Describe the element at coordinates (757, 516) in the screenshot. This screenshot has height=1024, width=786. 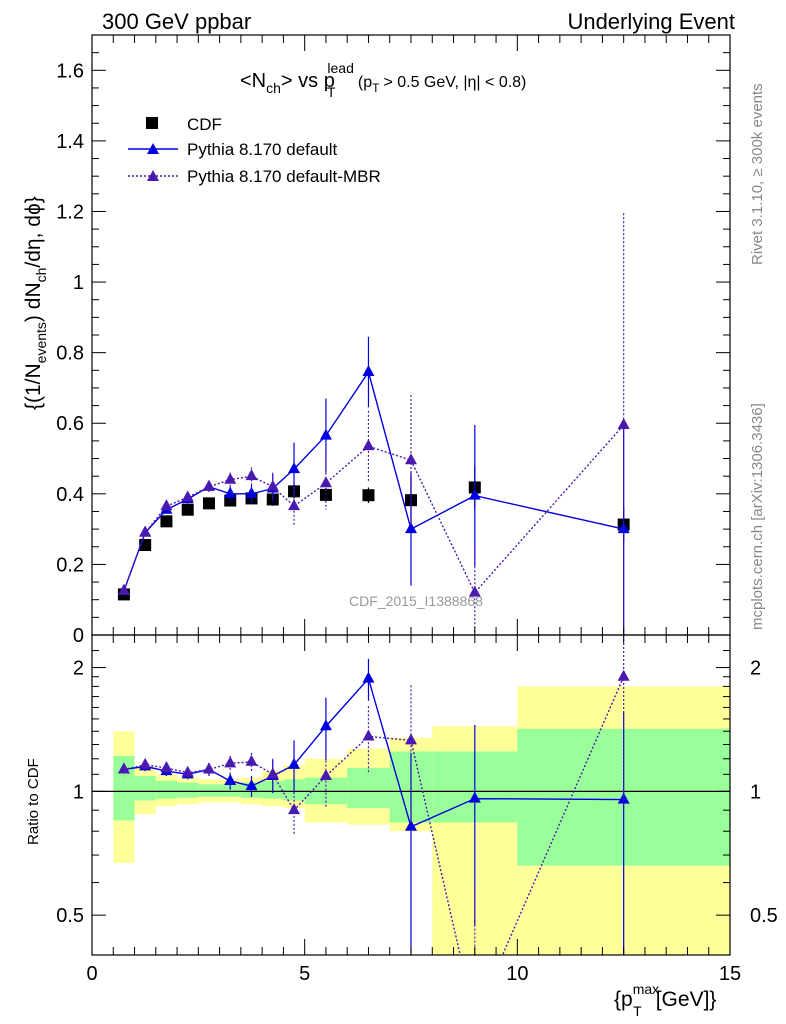
I see `mcplots-label: mcplots.cern.ch [arXiv:1306.3436]` at that location.